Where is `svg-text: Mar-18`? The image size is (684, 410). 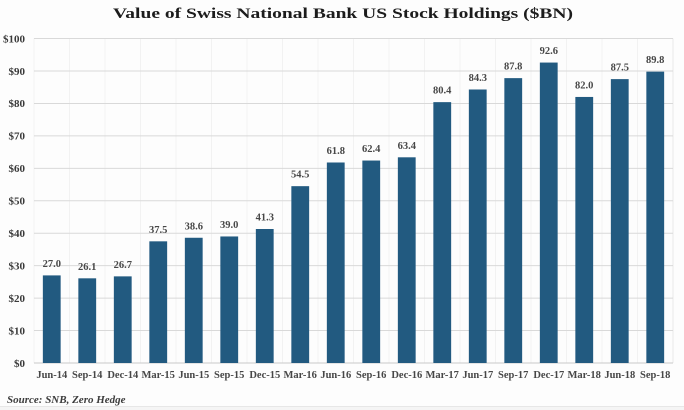
svg-text: Mar-18 is located at coordinates (583, 375).